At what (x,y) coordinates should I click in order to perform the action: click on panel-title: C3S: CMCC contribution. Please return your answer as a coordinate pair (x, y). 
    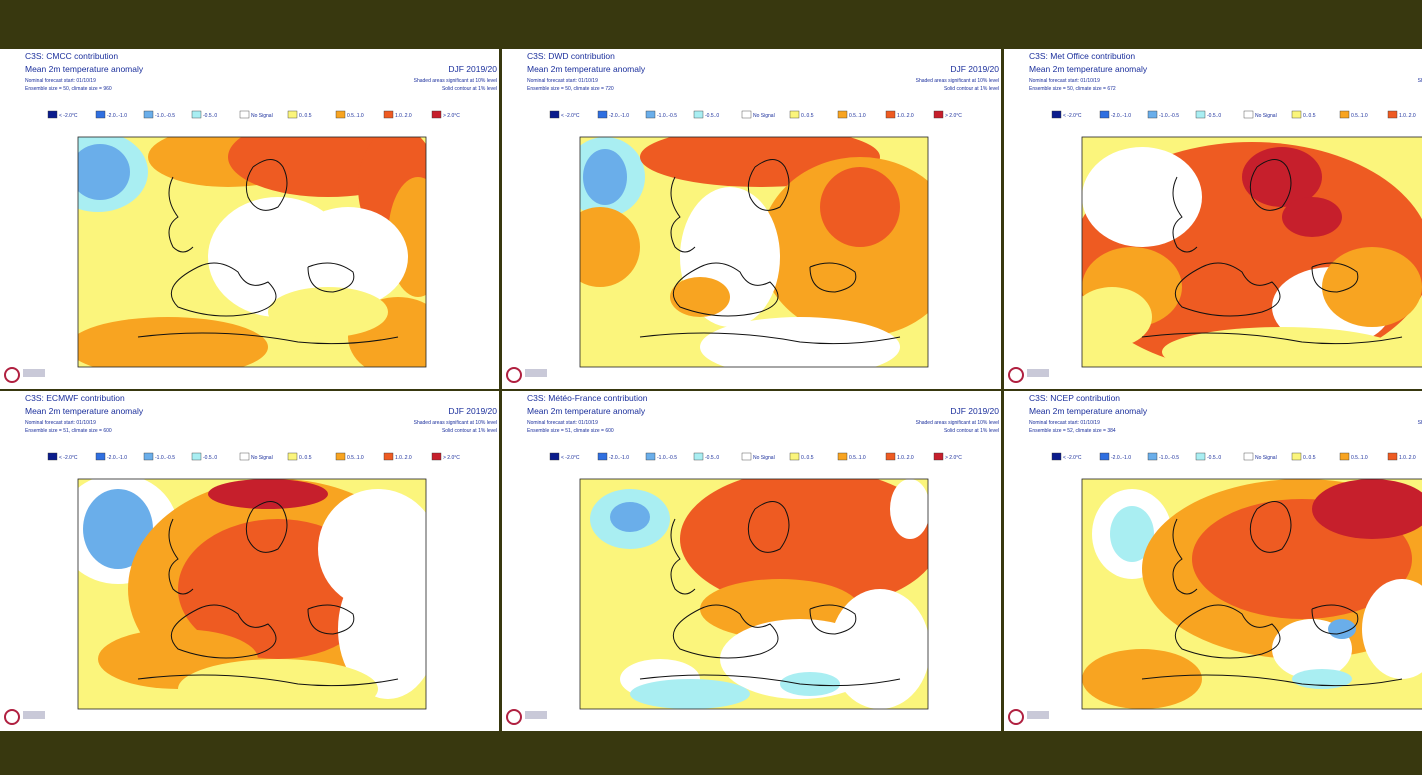
    Looking at the image, I should click on (71, 56).